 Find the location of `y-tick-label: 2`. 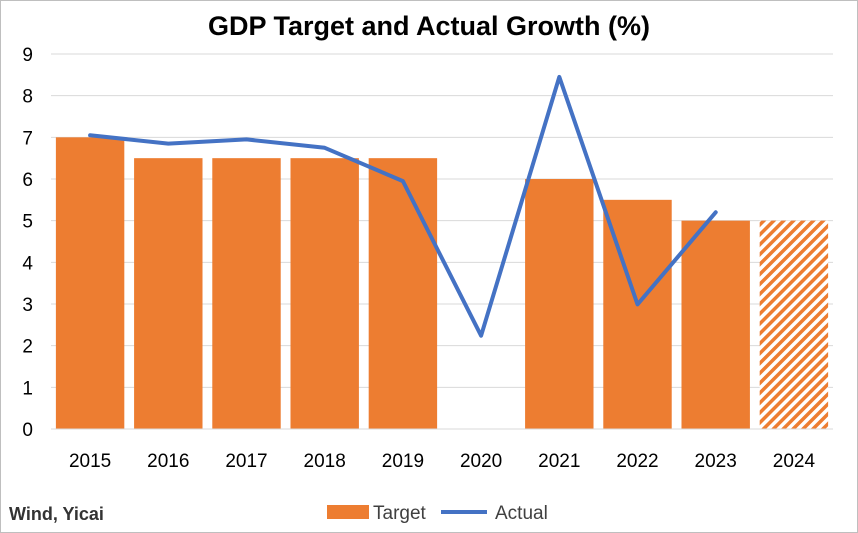

y-tick-label: 2 is located at coordinates (27, 347).